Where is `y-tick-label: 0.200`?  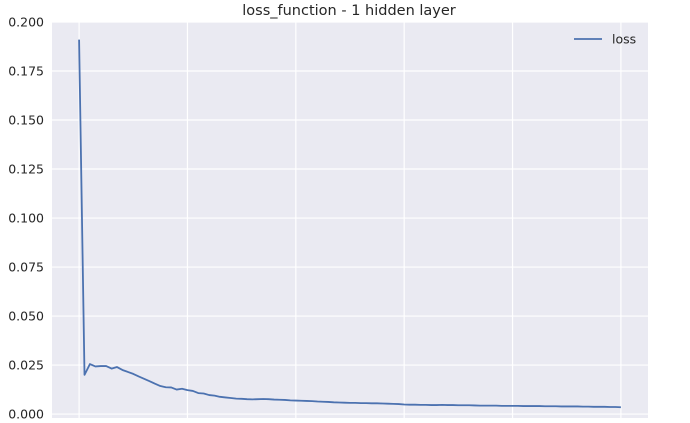 y-tick-label: 0.200 is located at coordinates (26, 22).